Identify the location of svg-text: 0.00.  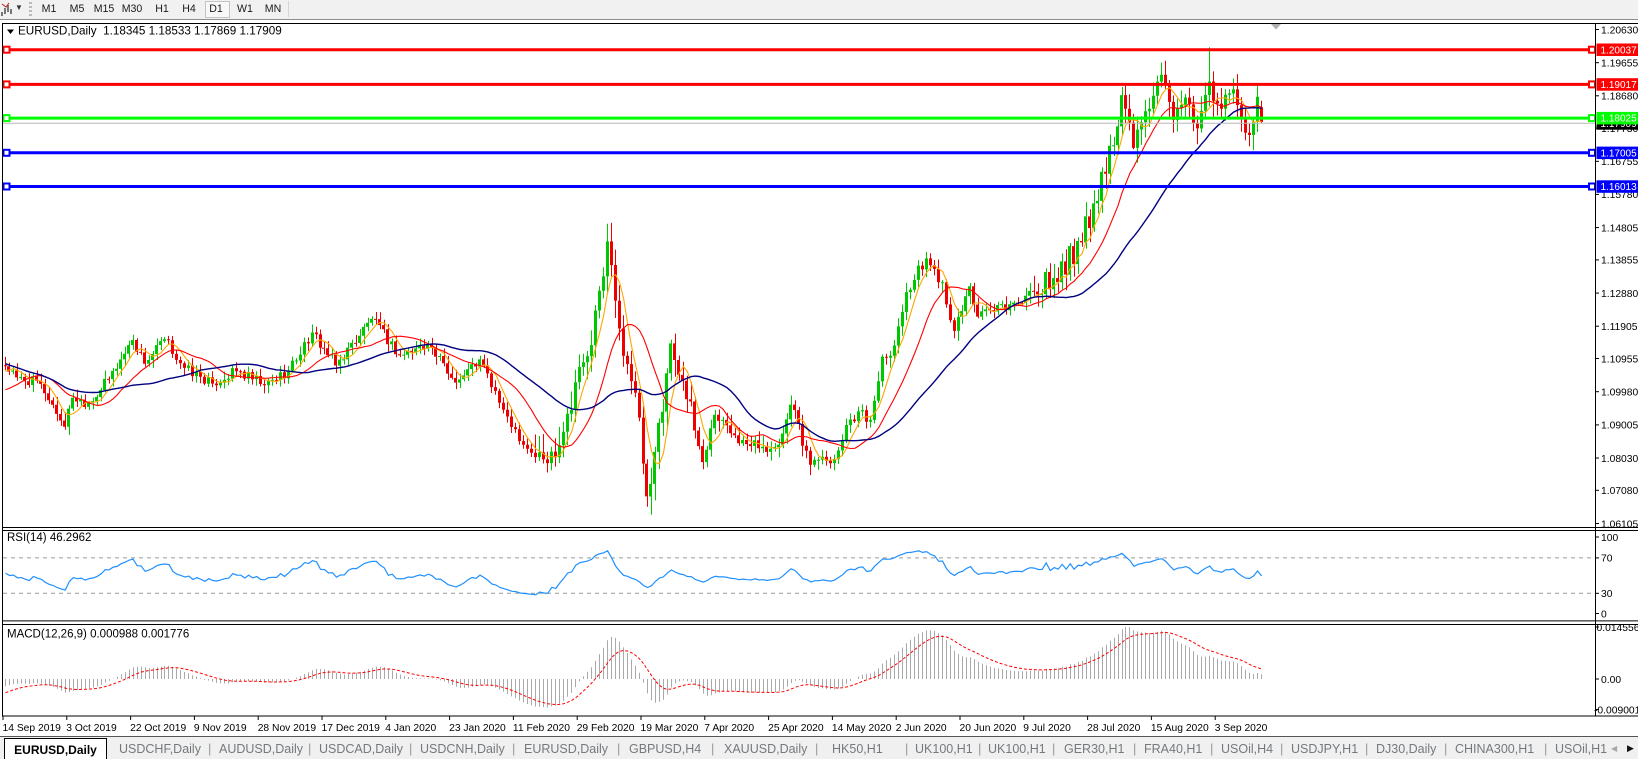
(1611, 680).